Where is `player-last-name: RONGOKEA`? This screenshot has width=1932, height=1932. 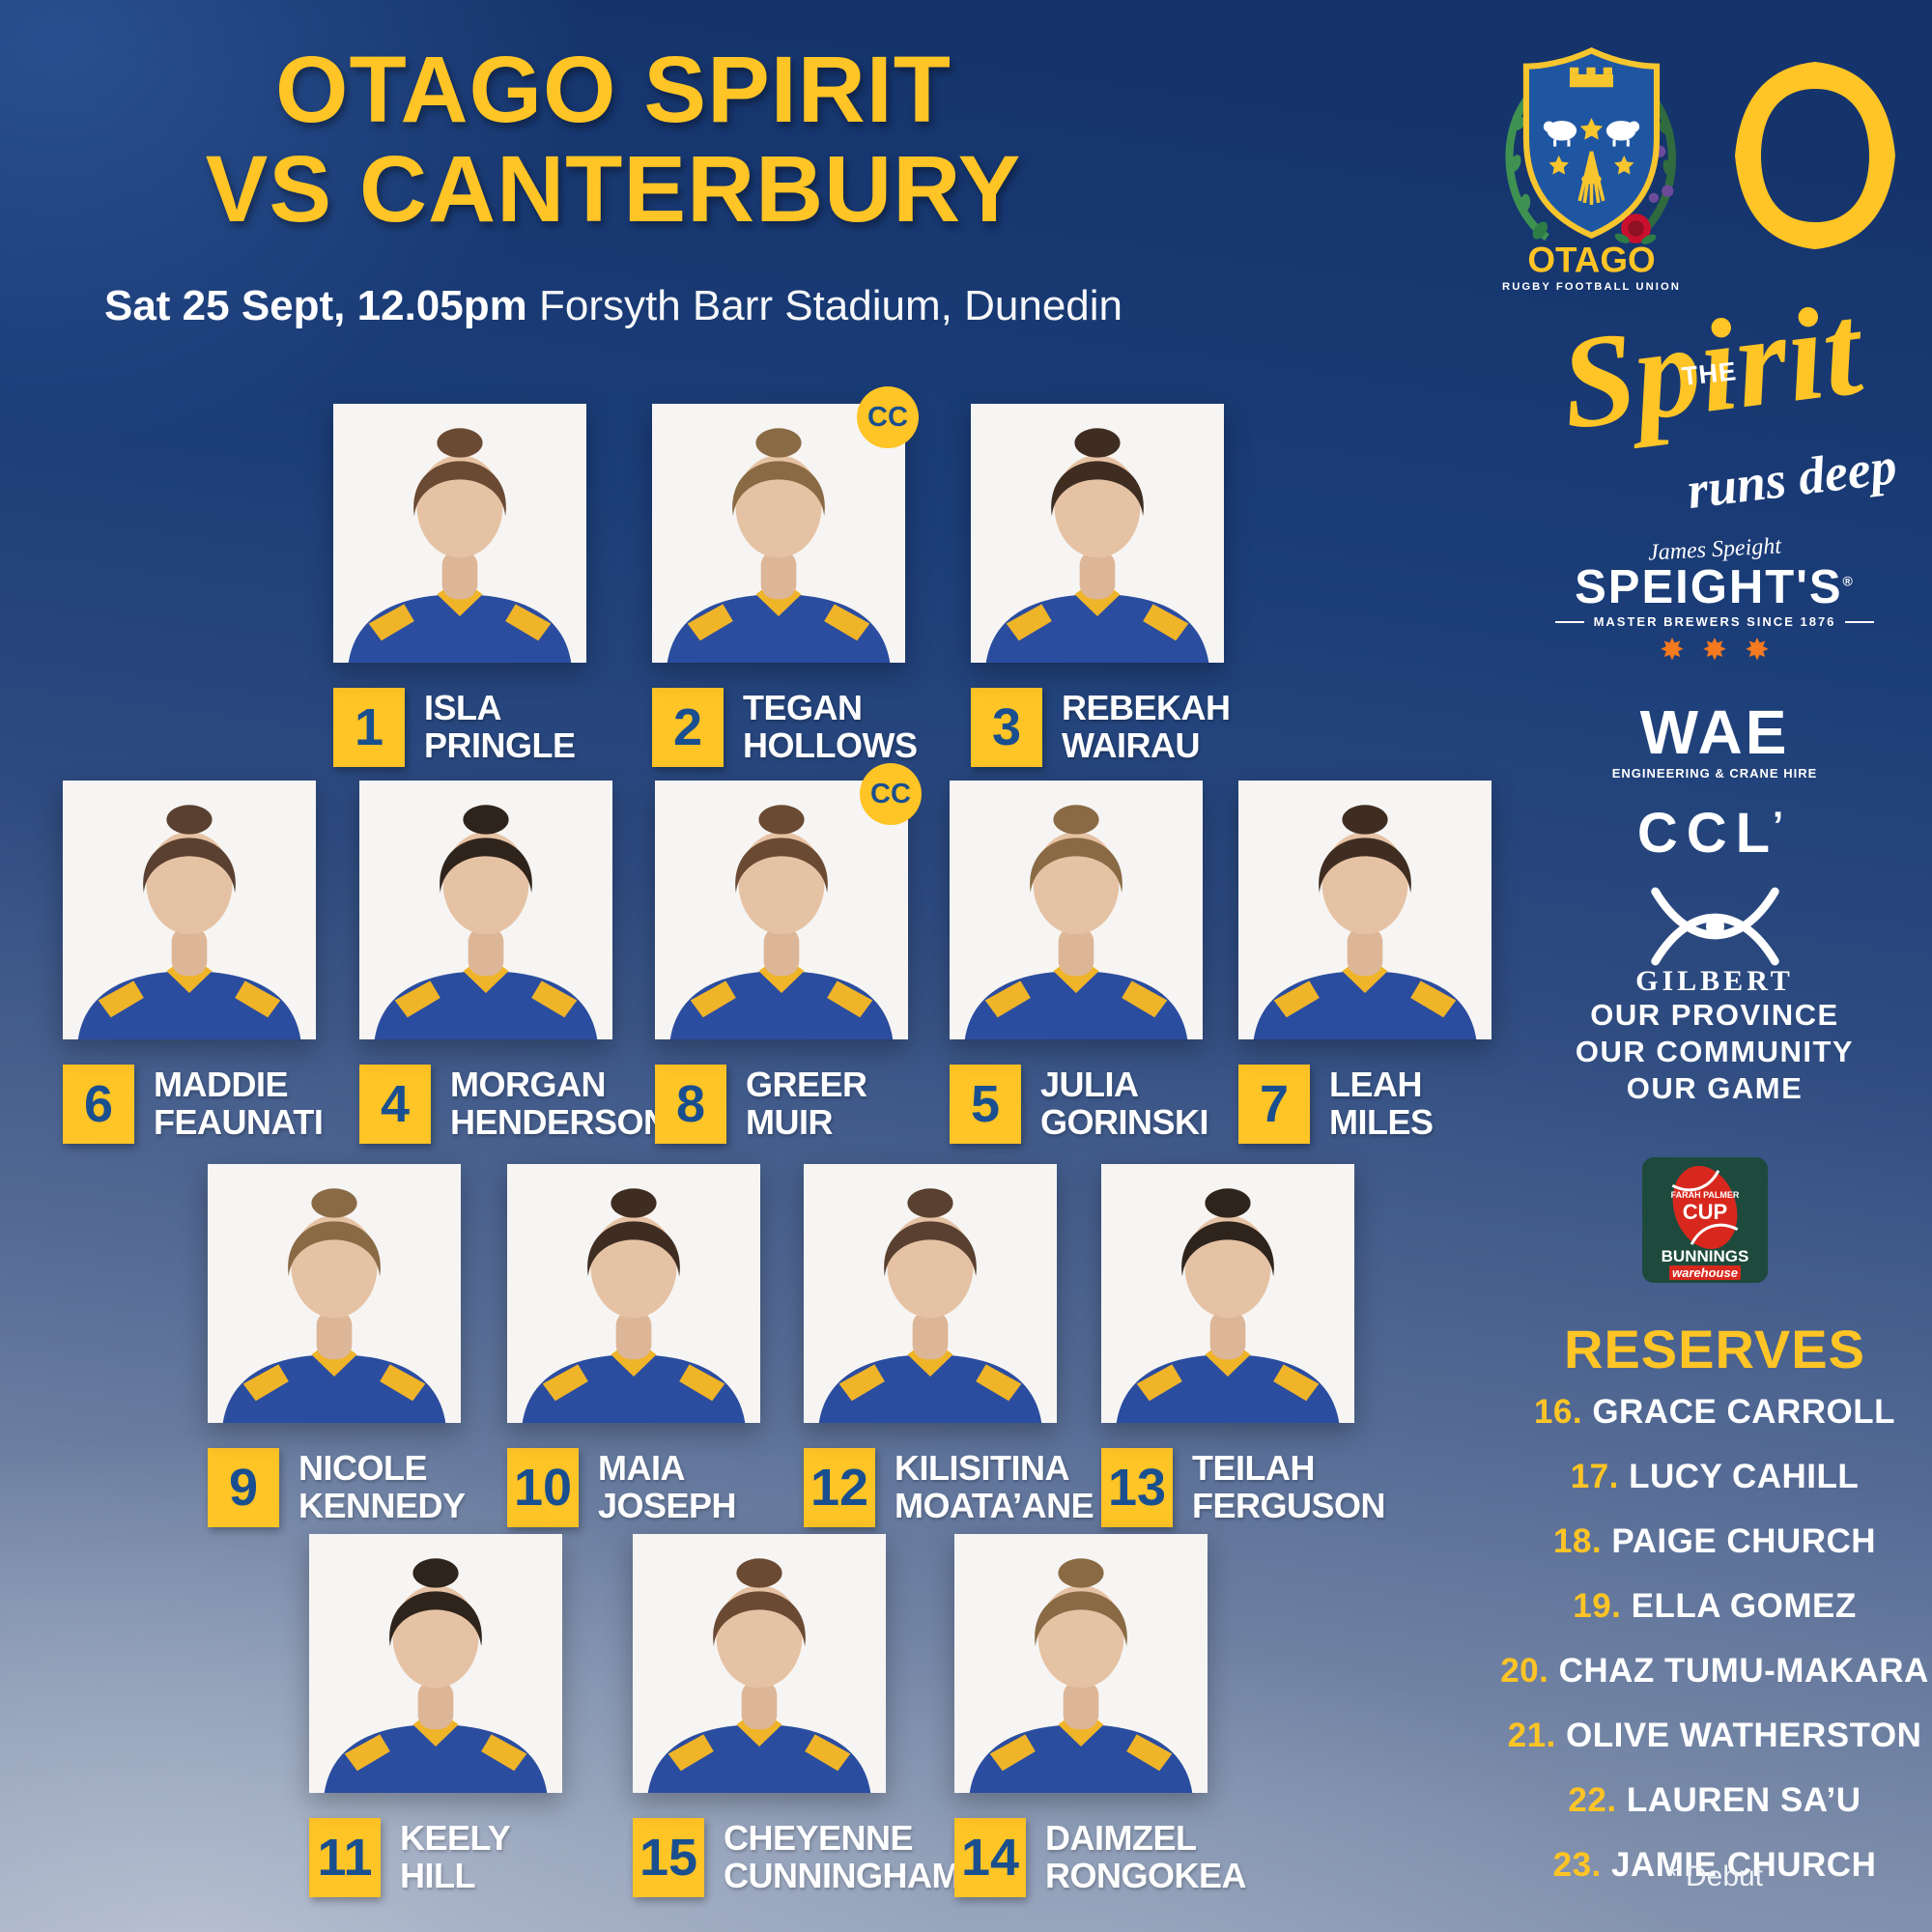 player-last-name: RONGOKEA is located at coordinates (1146, 1875).